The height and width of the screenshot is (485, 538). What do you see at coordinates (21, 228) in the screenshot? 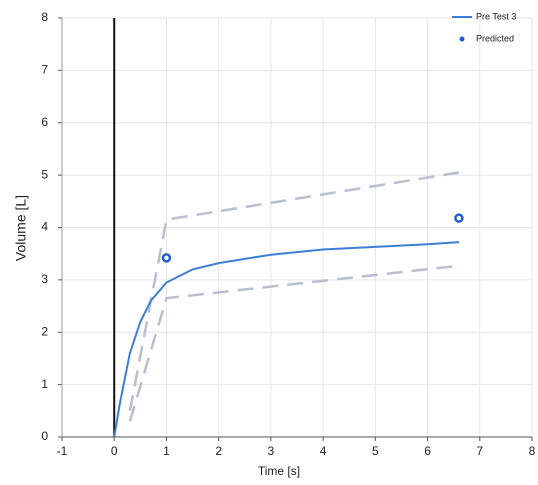
I see `y-axis-label: Volume [L]` at bounding box center [21, 228].